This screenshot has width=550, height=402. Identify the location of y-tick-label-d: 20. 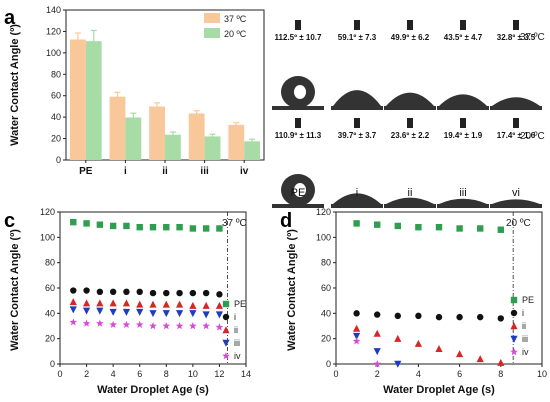
(326, 339).